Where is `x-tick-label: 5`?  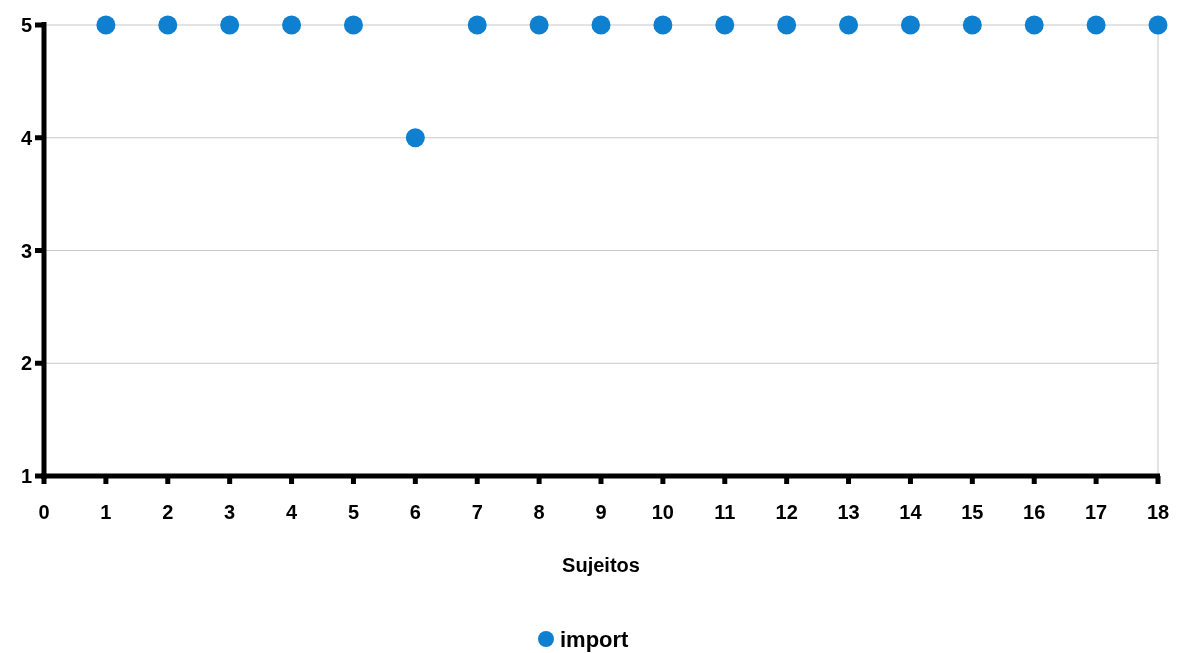 x-tick-label: 5 is located at coordinates (353, 512).